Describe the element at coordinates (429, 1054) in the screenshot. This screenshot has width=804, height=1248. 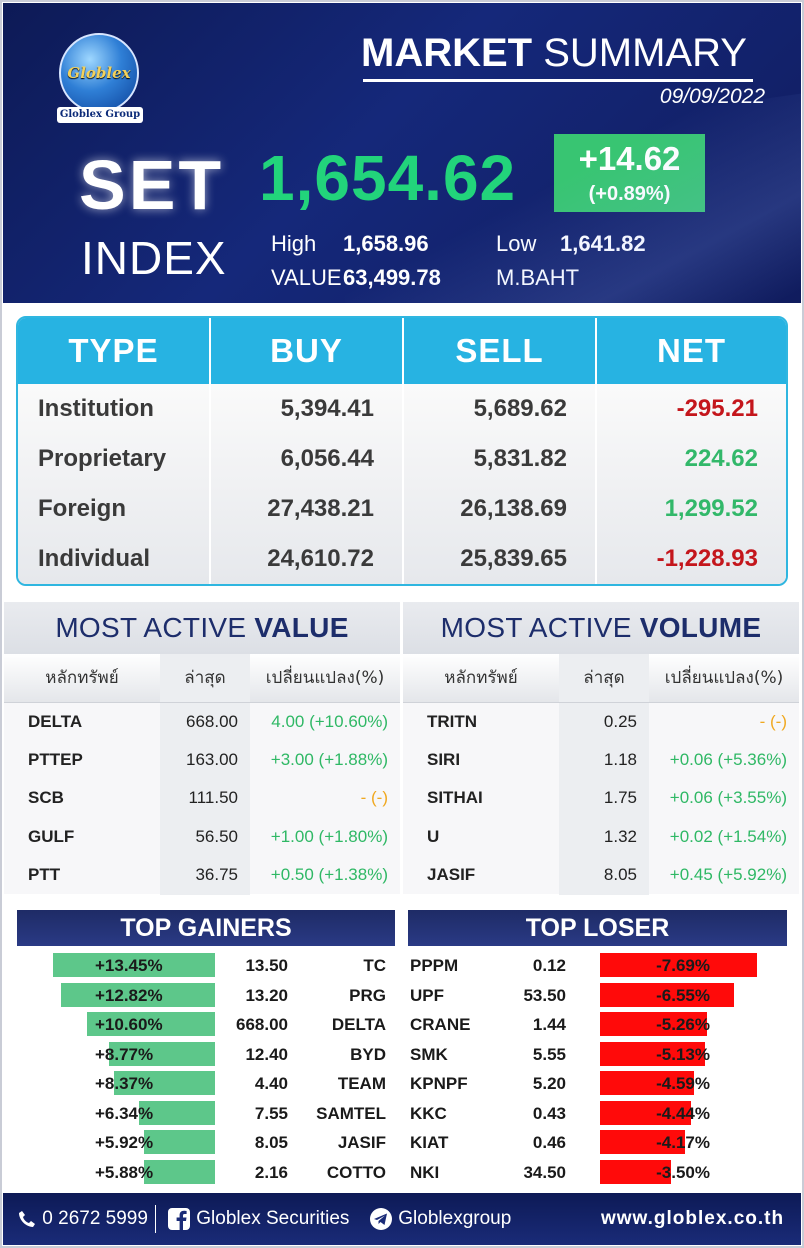
I see `loser-symbol: SMK` at that location.